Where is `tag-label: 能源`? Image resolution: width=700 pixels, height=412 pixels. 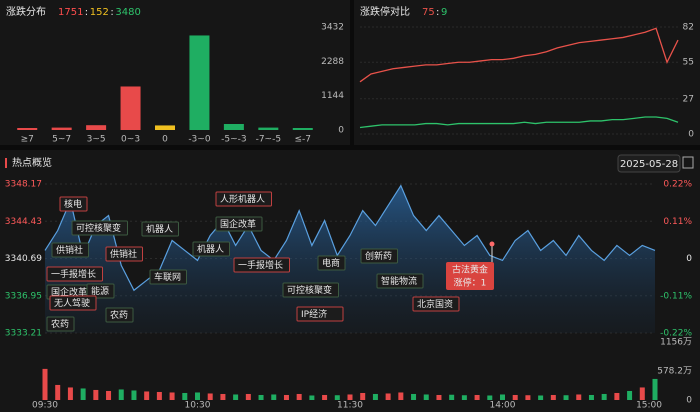
tag-label: 能源 is located at coordinates (100, 291).